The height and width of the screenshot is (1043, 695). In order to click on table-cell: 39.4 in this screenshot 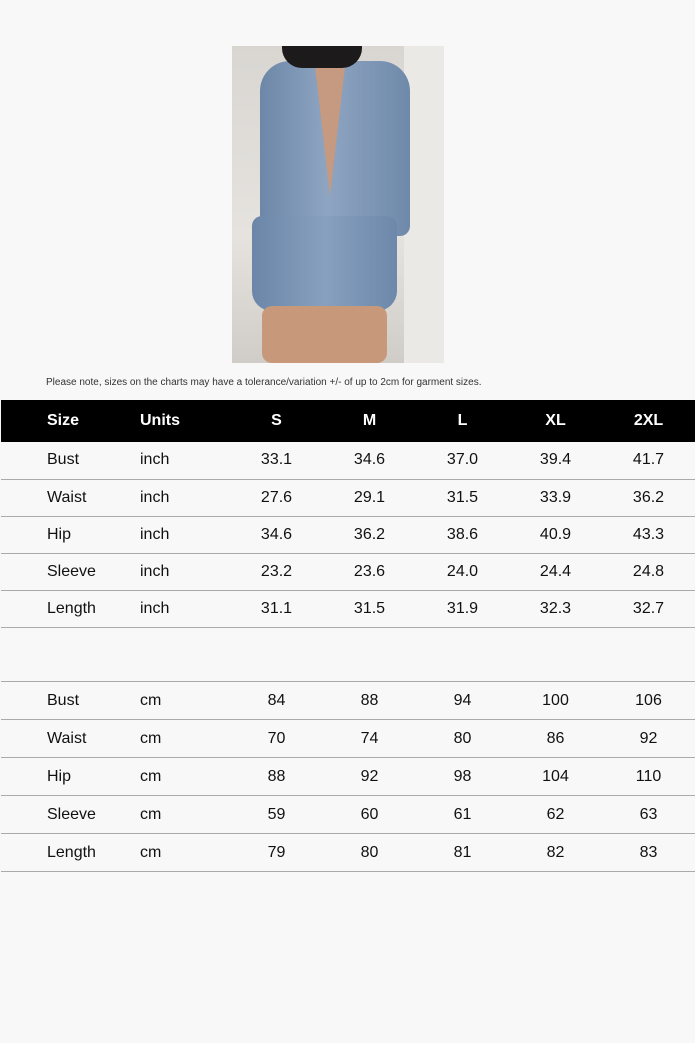, I will do `click(555, 460)`.